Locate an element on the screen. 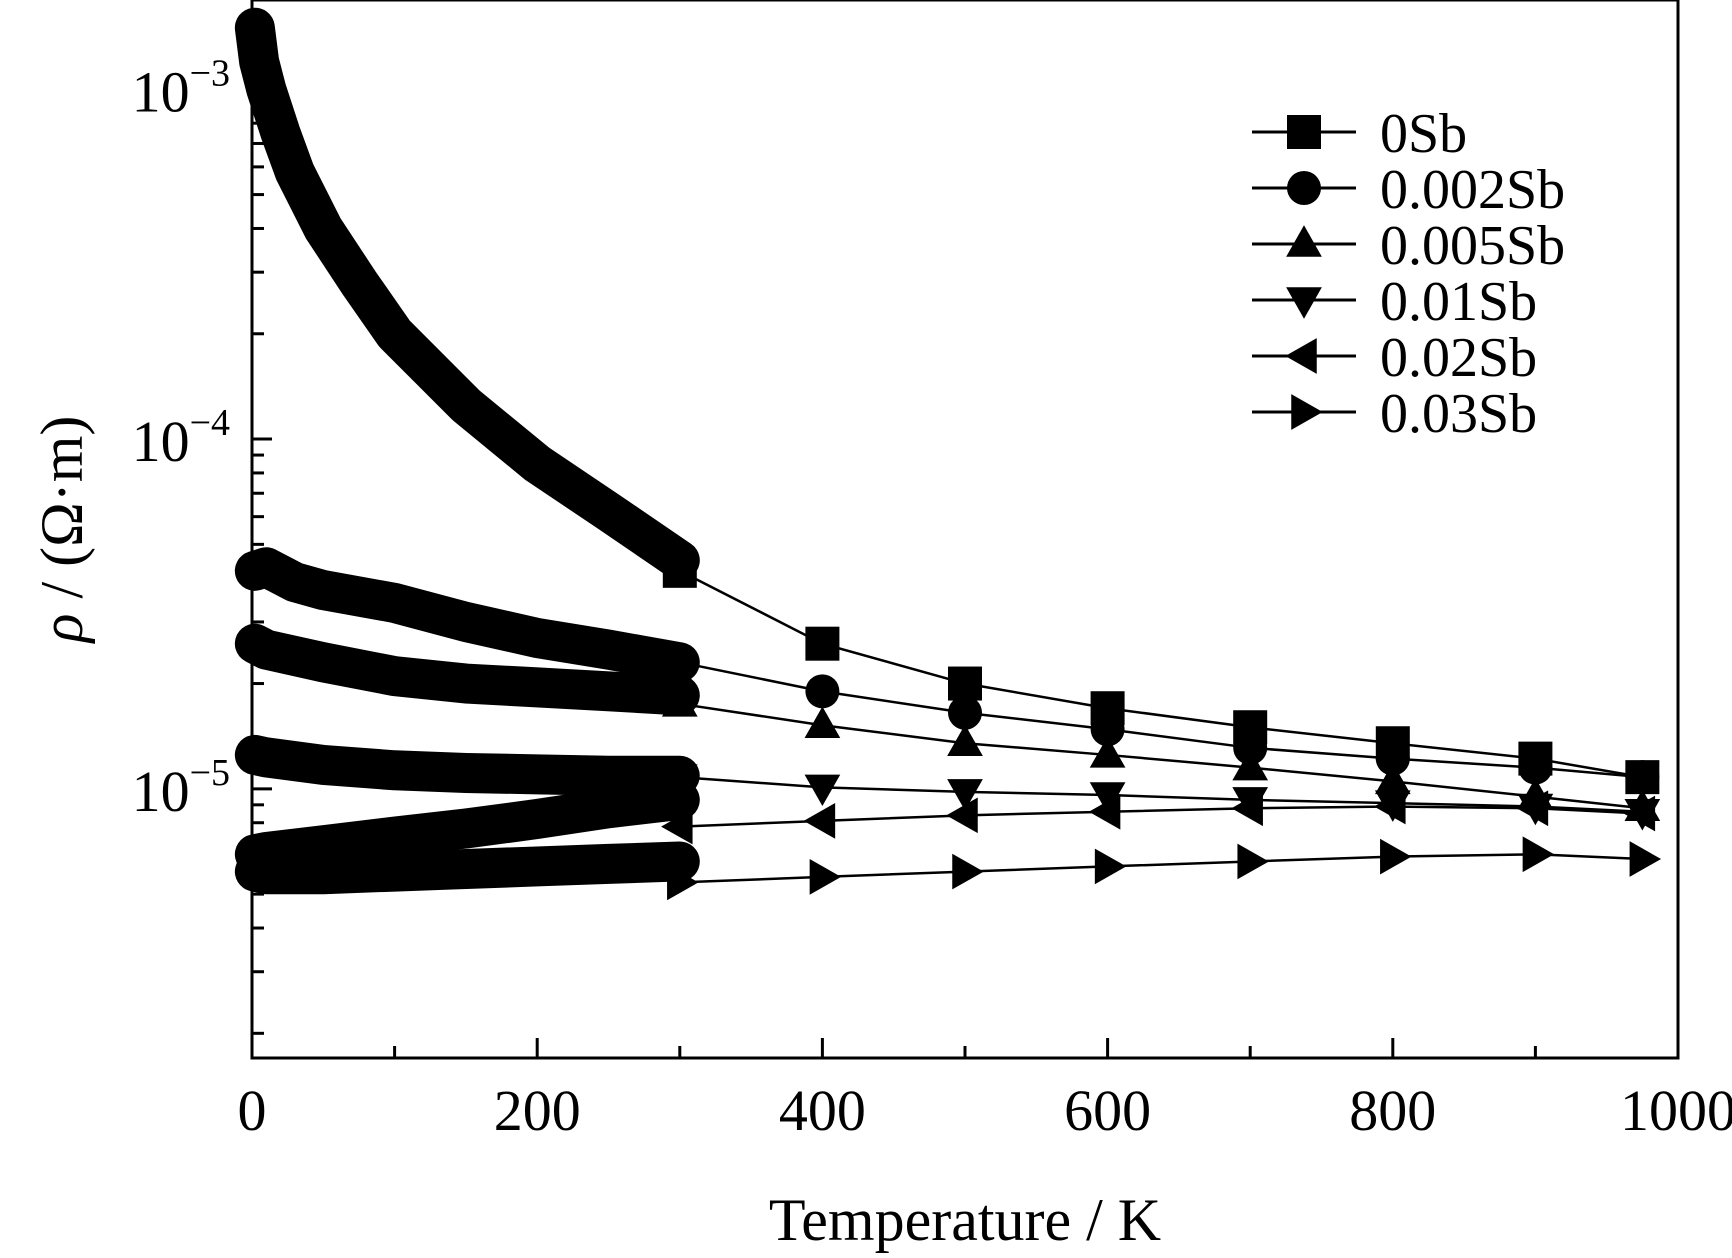 This screenshot has height=1258, width=1732. series-002sb is located at coordinates (945, 827).